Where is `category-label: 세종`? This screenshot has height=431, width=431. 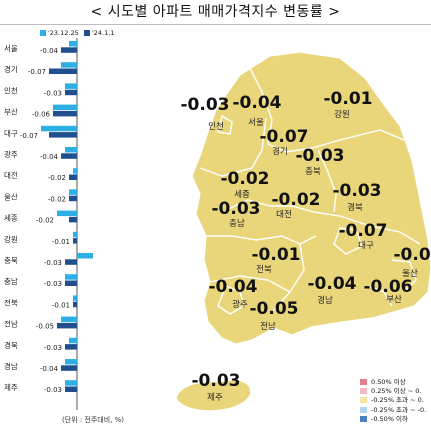 category-label: 세종 is located at coordinates (11, 218).